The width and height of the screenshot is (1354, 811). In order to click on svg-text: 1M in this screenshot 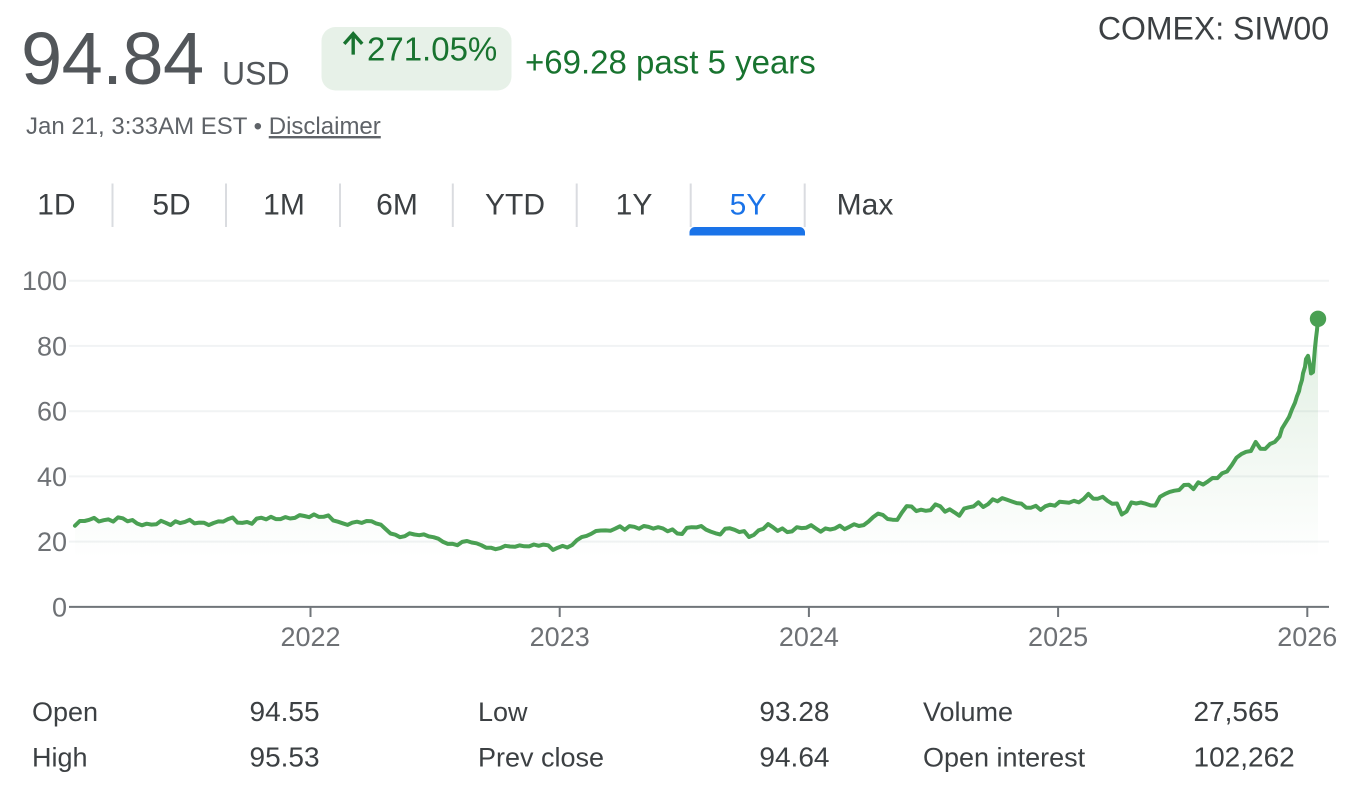, I will do `click(284, 205)`.